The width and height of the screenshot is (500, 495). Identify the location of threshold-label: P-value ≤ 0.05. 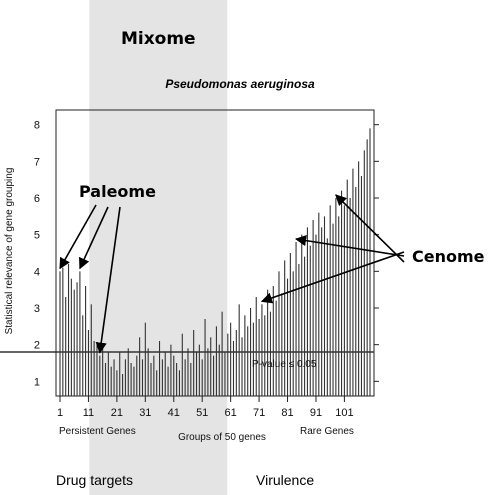
(284, 364).